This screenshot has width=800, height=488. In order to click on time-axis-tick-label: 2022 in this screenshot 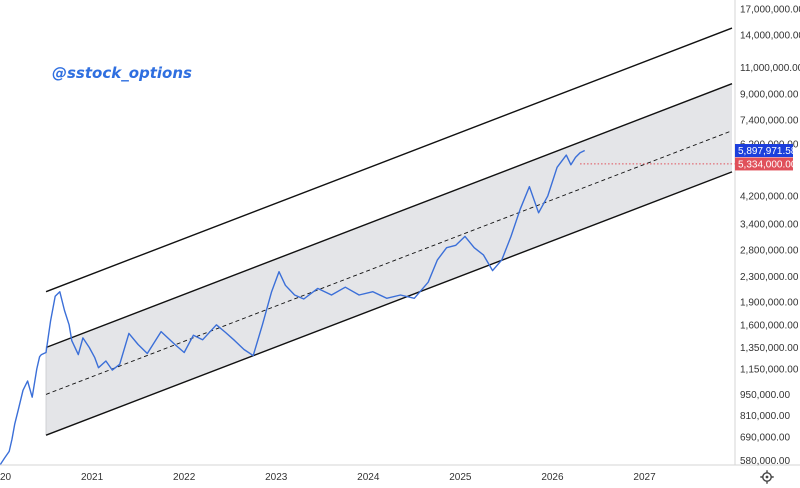, I will do `click(184, 477)`.